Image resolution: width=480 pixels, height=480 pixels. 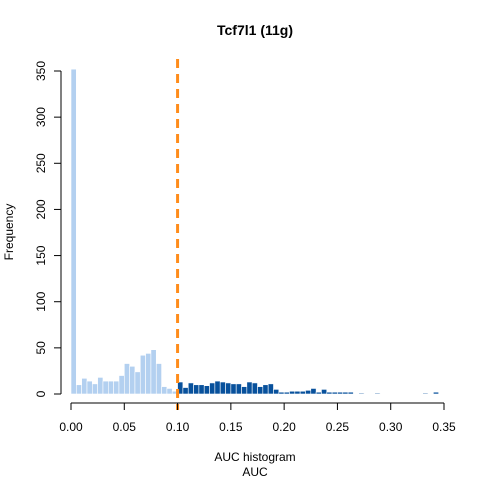 What do you see at coordinates (255, 30) in the screenshot?
I see `chart-title: Tcf7l1 (11g)` at bounding box center [255, 30].